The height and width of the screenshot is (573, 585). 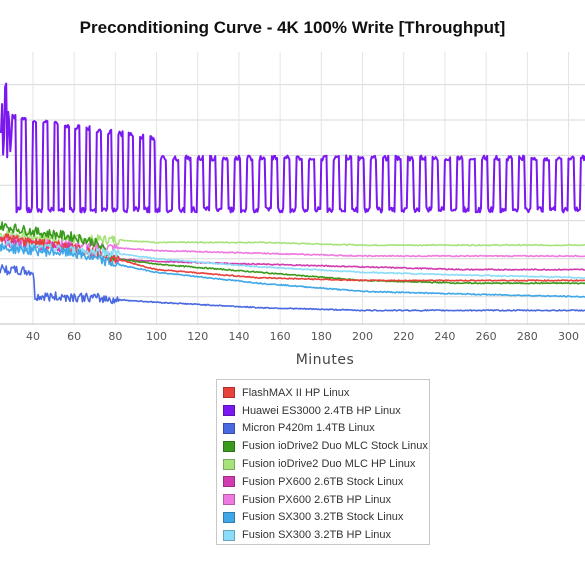 What do you see at coordinates (362, 336) in the screenshot?
I see `x-tick-label: 200` at bounding box center [362, 336].